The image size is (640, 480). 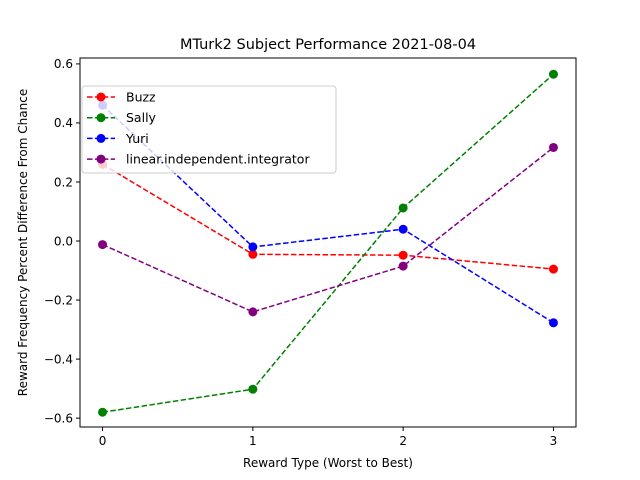 I want to click on legend-entry-yuri: Yuri, so click(x=118, y=138).